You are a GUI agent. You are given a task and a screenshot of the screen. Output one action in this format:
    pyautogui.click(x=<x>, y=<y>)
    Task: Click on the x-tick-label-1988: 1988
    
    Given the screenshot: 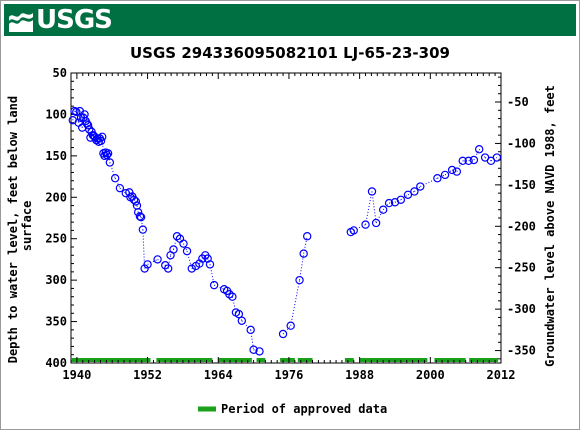 What is the action you would take?
    pyautogui.click(x=359, y=375)
    